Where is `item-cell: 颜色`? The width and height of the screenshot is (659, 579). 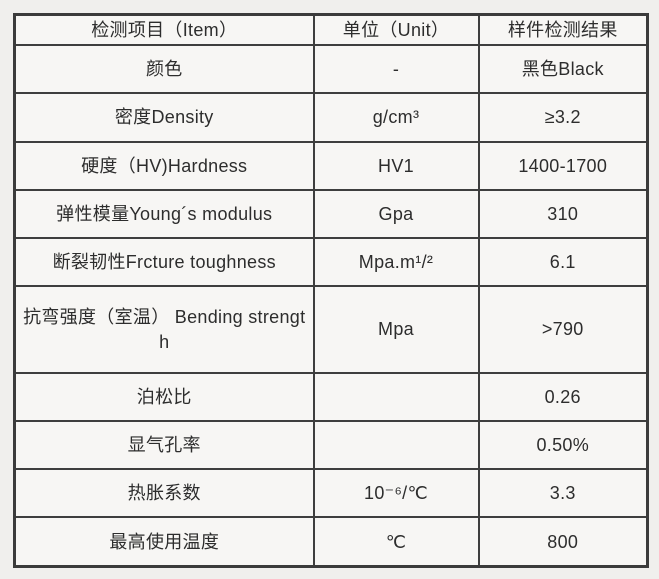
item-cell: 颜色 is located at coordinates (164, 69).